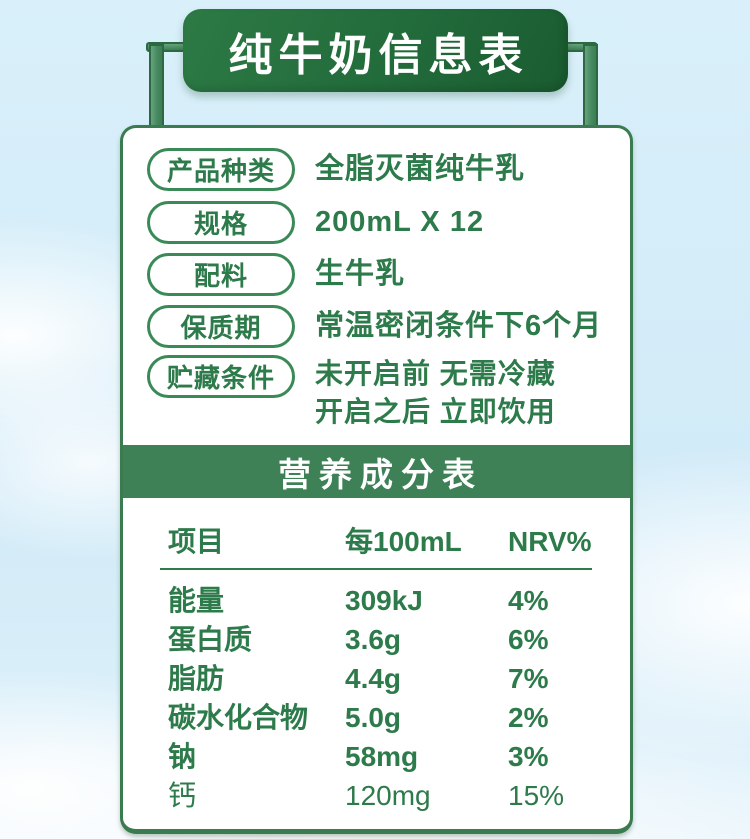  What do you see at coordinates (403, 541) in the screenshot?
I see `col-header-per100ml: 每100mL` at bounding box center [403, 541].